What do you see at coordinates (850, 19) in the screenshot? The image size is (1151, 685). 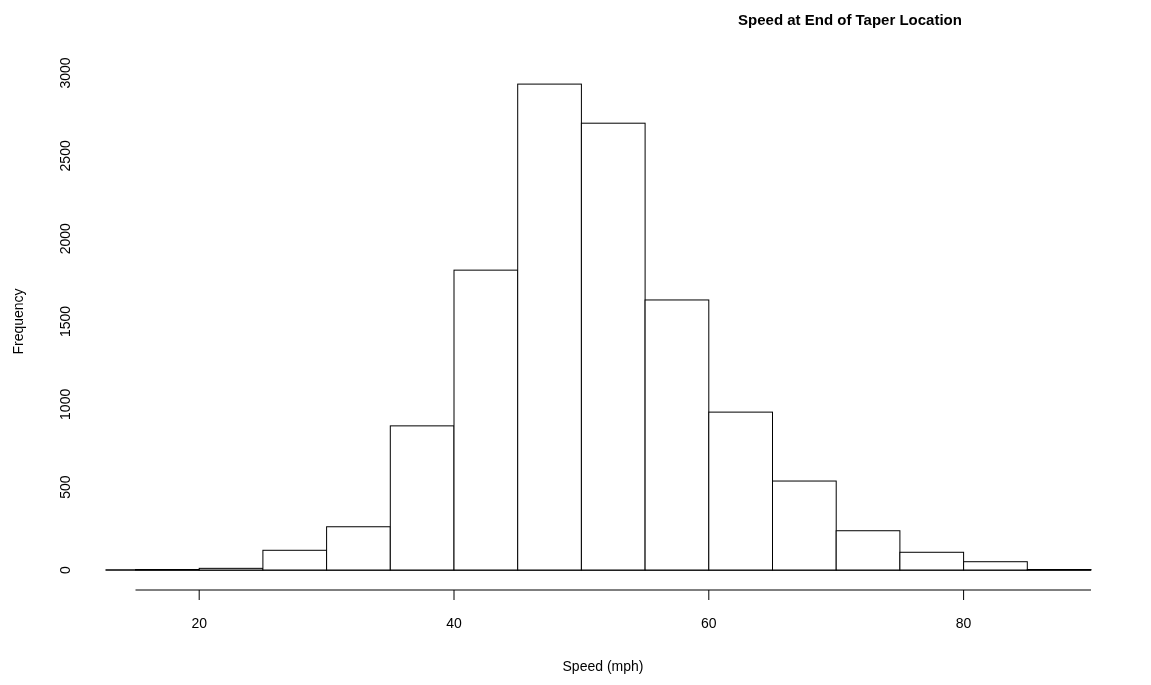 I see `chart-title: Speed at End of Taper Location` at bounding box center [850, 19].